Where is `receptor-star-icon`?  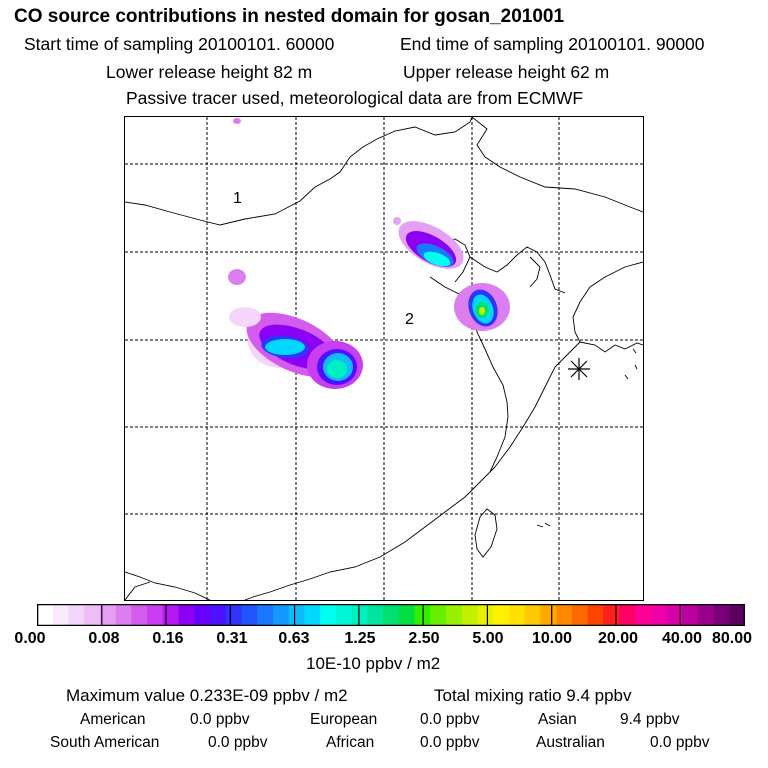 receptor-star-icon is located at coordinates (579, 369).